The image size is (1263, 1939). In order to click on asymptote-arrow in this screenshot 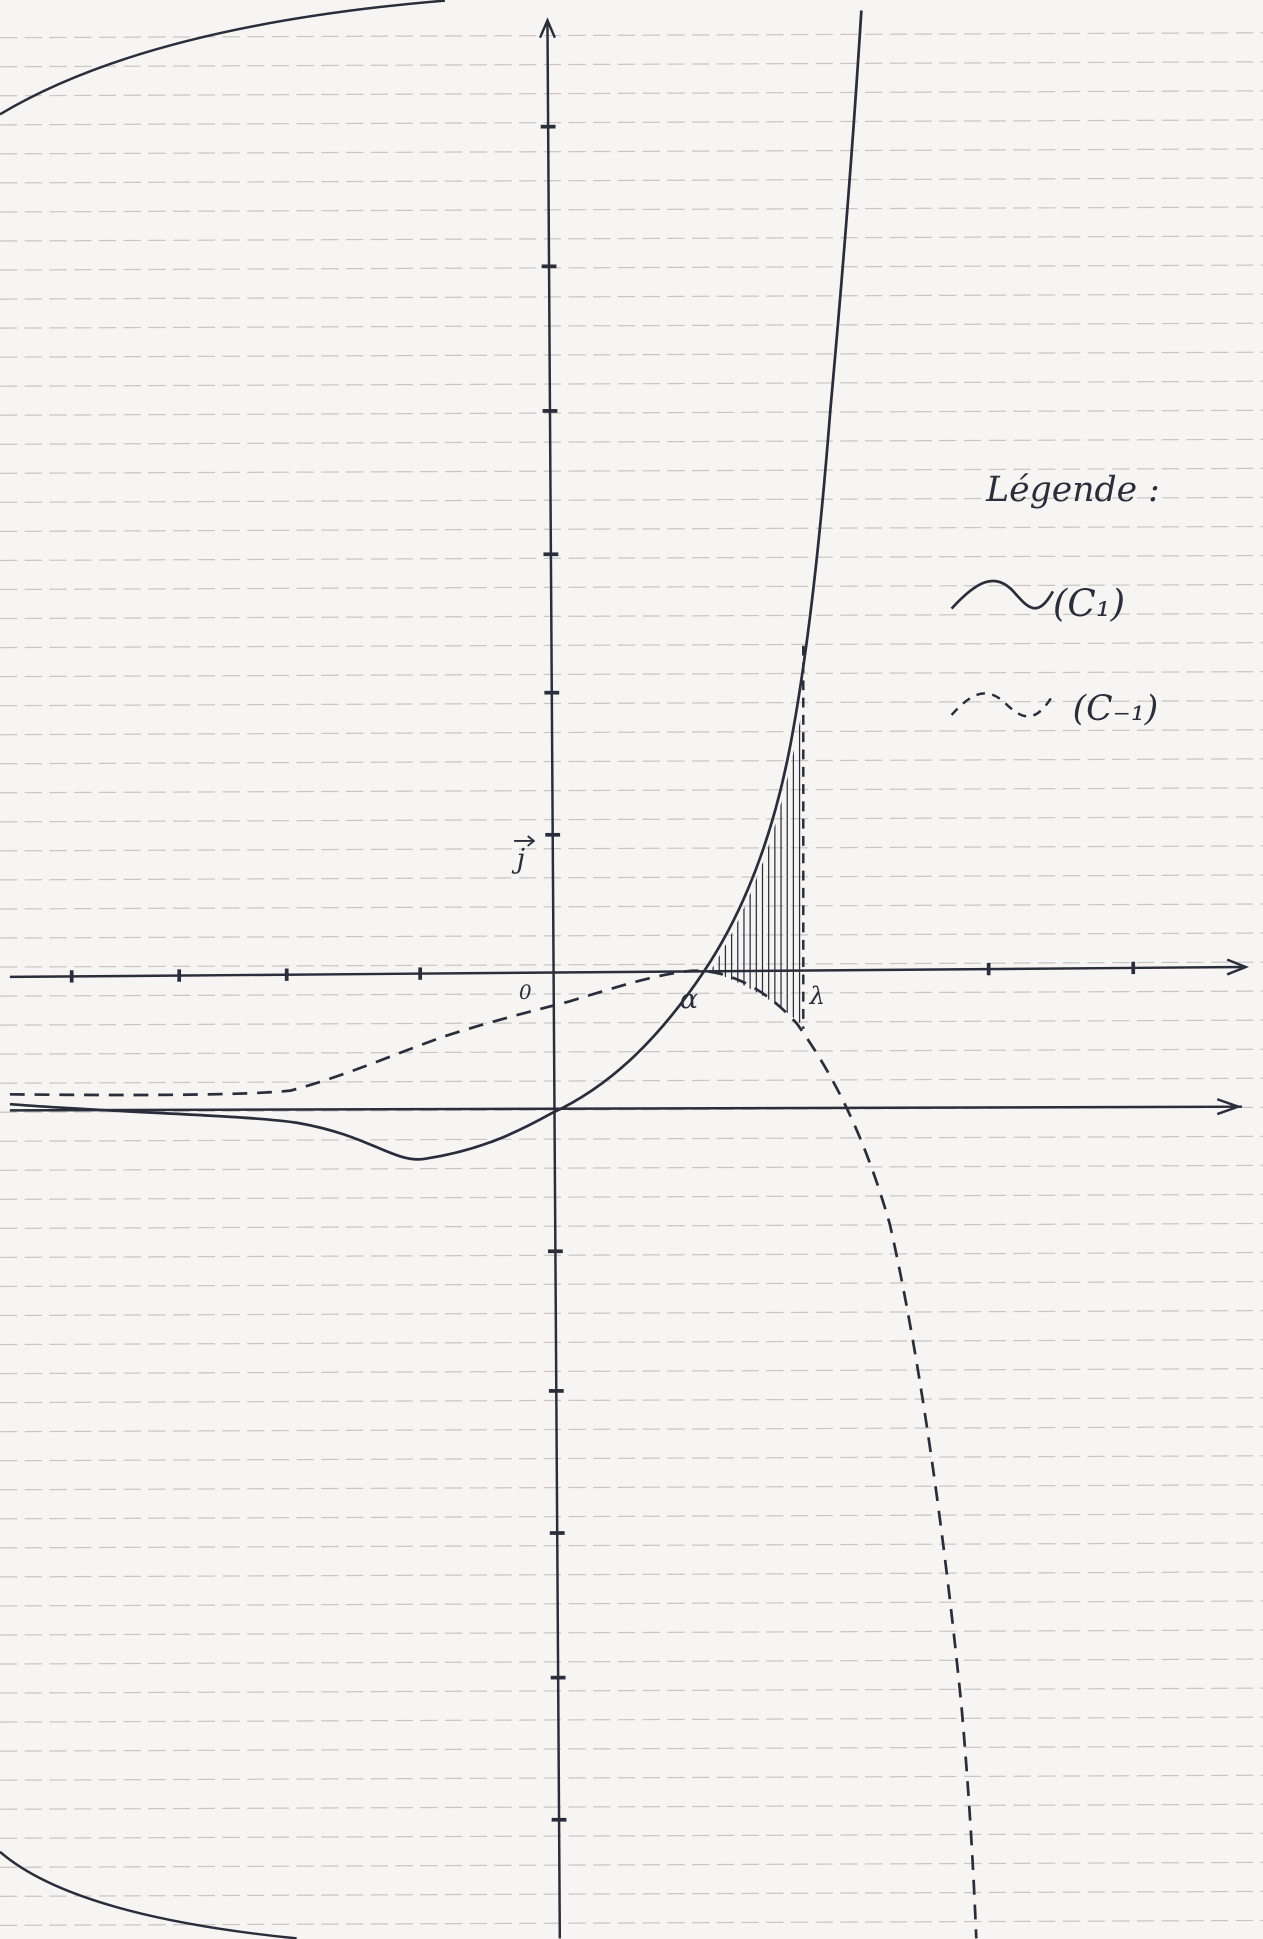, I will do `click(1229, 1107)`.